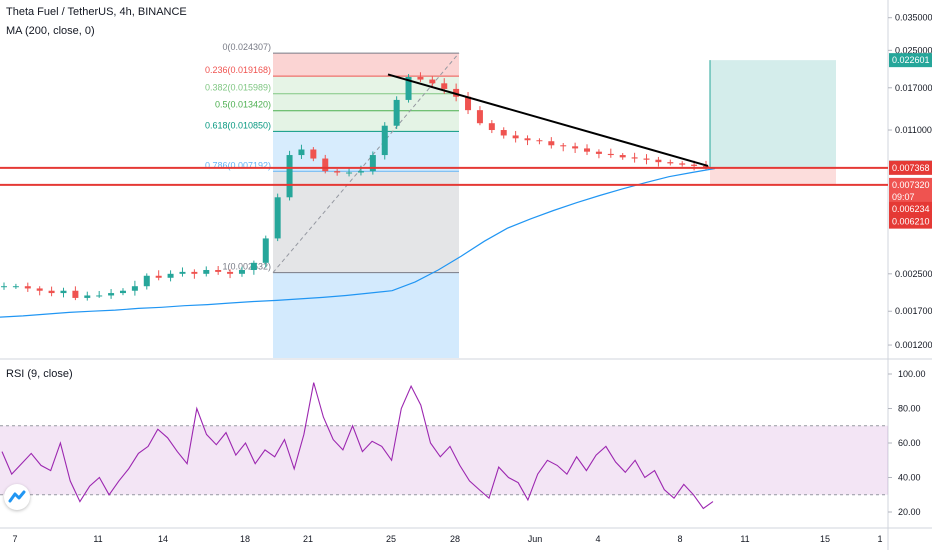 The width and height of the screenshot is (932, 550). Describe the element at coordinates (238, 70) in the screenshot. I see `fib-level-label: 0.236(0.019168)` at that location.